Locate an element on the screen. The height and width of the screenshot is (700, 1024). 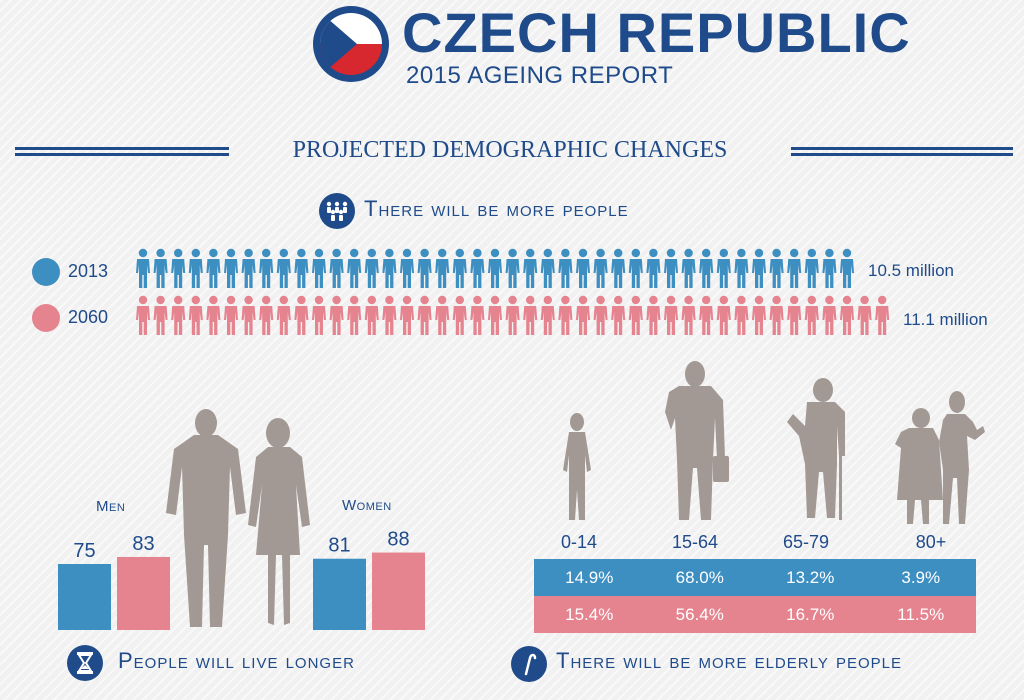
man-woman-silhouette is located at coordinates (238, 518).